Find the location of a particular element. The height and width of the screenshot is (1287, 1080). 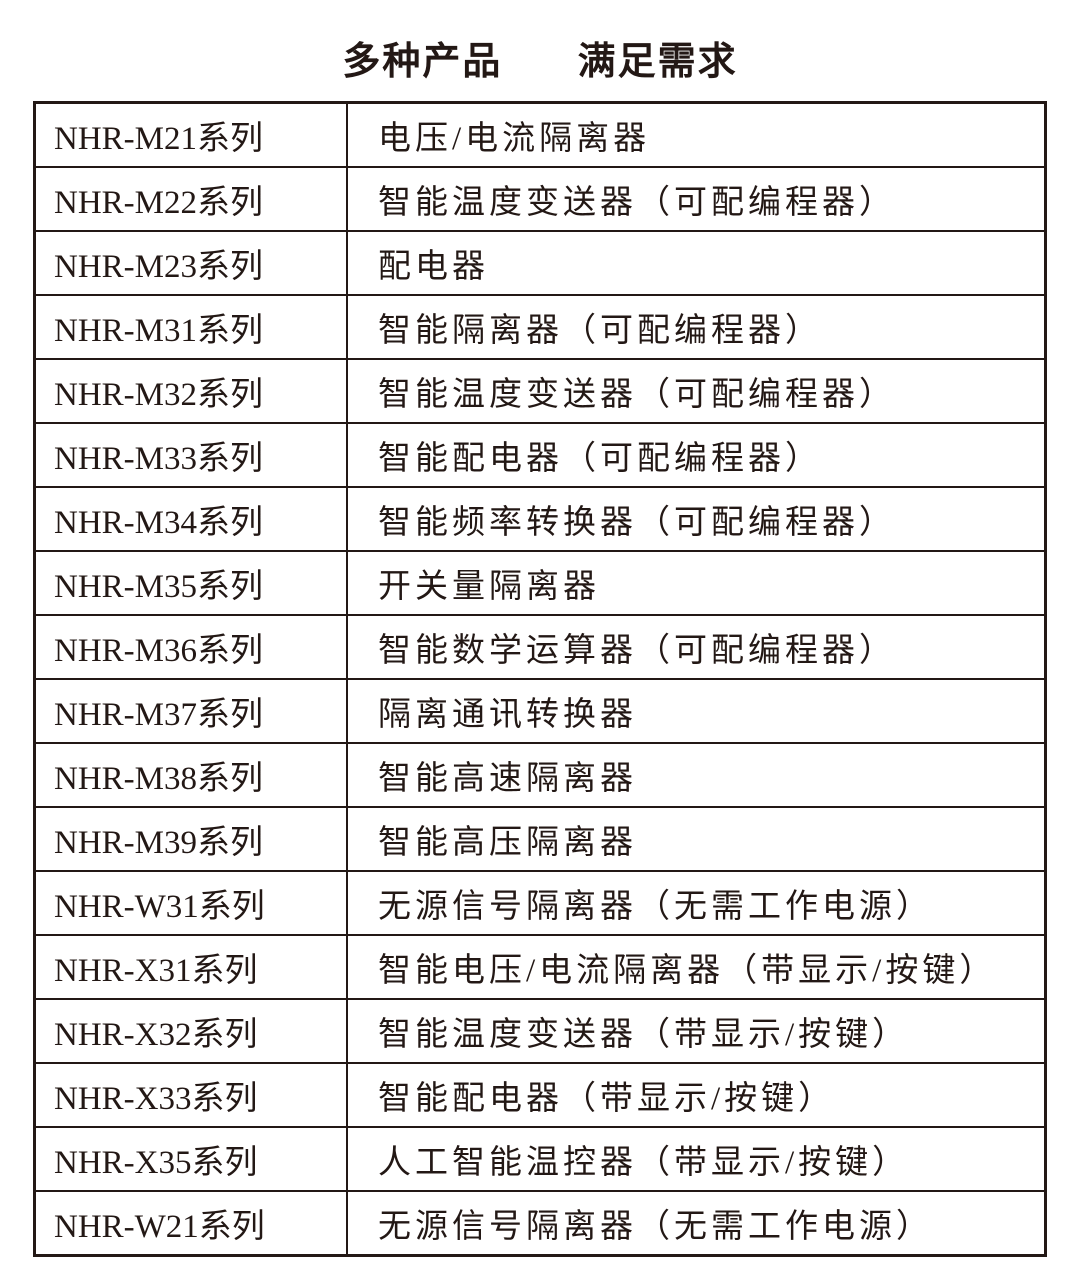

table-row: NHR-M35系列 开关量隔离器 is located at coordinates (540, 583).